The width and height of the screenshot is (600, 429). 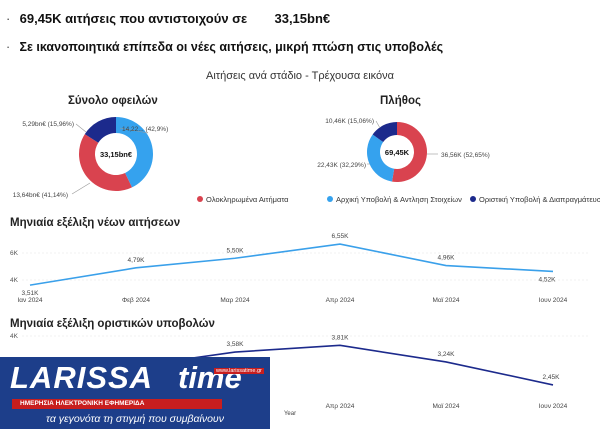 What do you see at coordinates (247, 199) in the screenshot?
I see `legend-label-0: Ολοκληρωμένα Αιτήματα` at bounding box center [247, 199].